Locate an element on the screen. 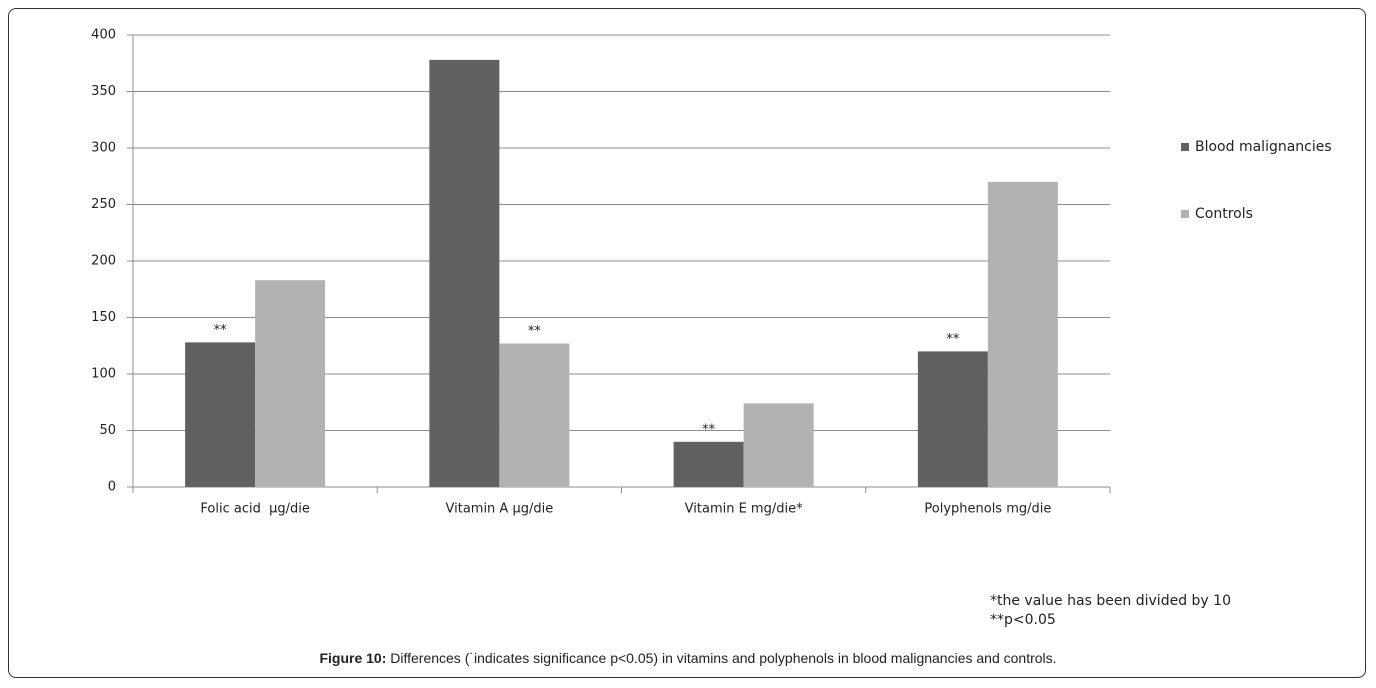 This screenshot has height=688, width=1376. legend-item: Blood malignancies is located at coordinates (1258, 147).